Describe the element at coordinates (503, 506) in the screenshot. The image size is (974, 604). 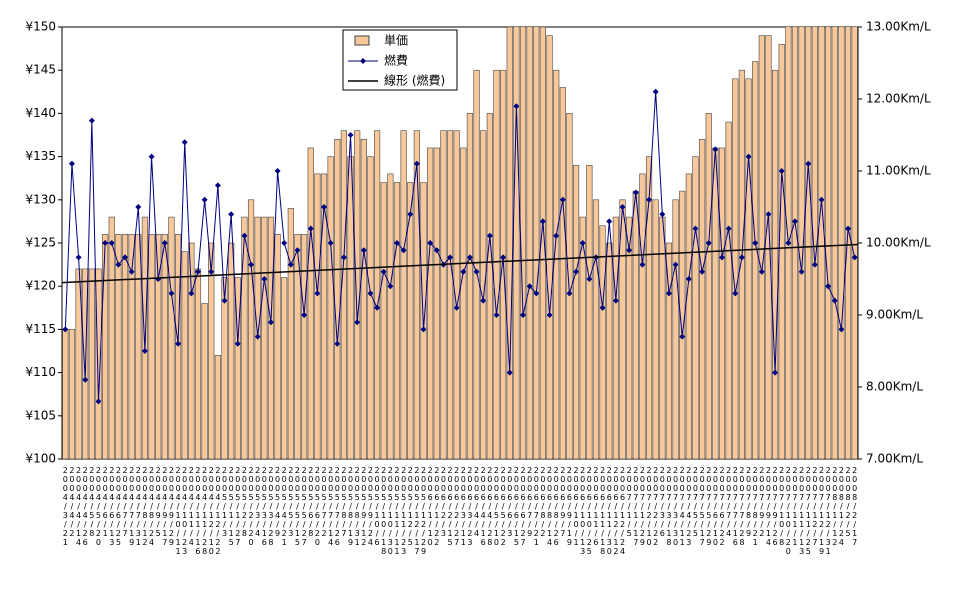
I see `x-tick-label: 2006/5/22` at that location.